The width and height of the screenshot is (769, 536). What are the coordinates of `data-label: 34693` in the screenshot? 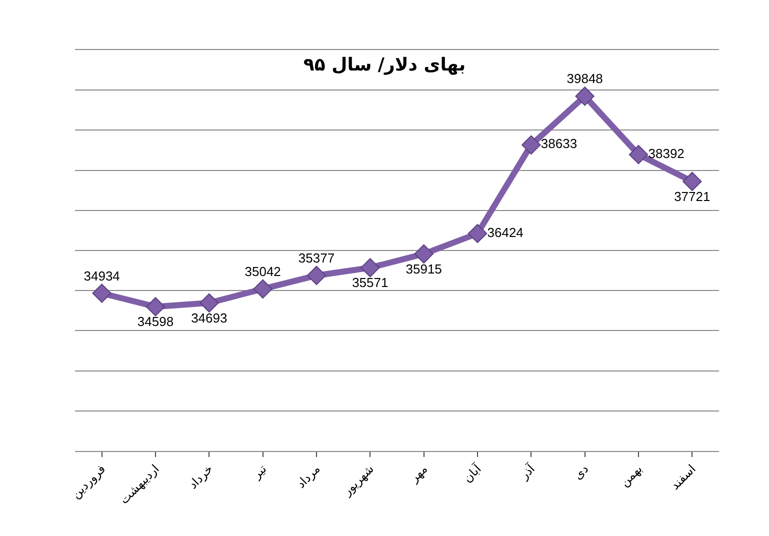 It's located at (209, 318).